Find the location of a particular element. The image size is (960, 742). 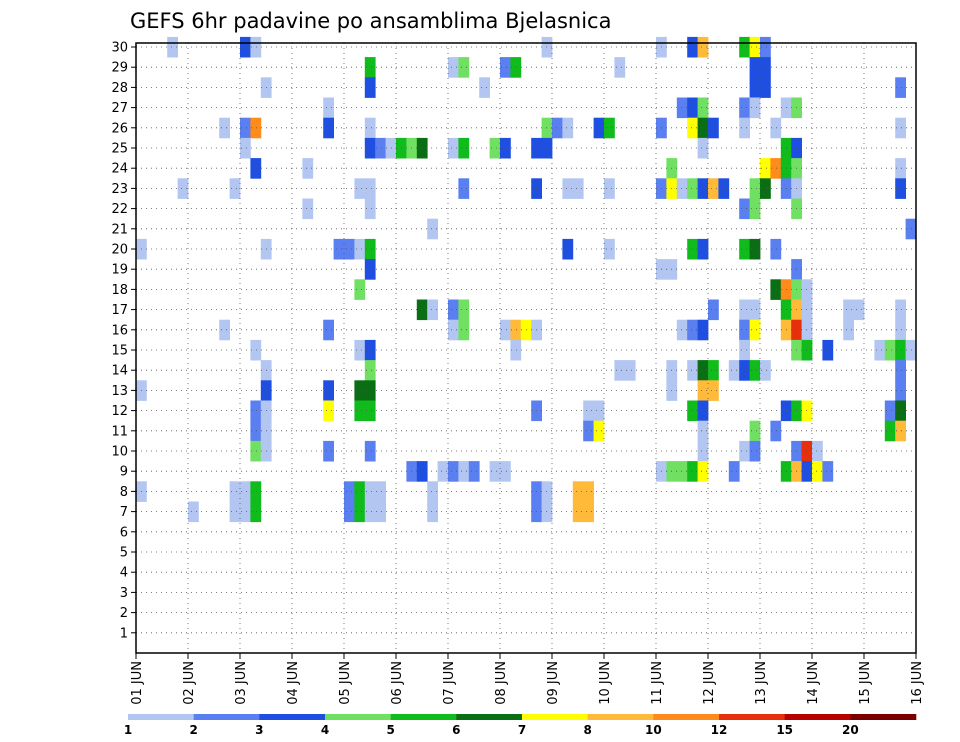

x-tick-label: 04 JUN is located at coordinates (293, 683).